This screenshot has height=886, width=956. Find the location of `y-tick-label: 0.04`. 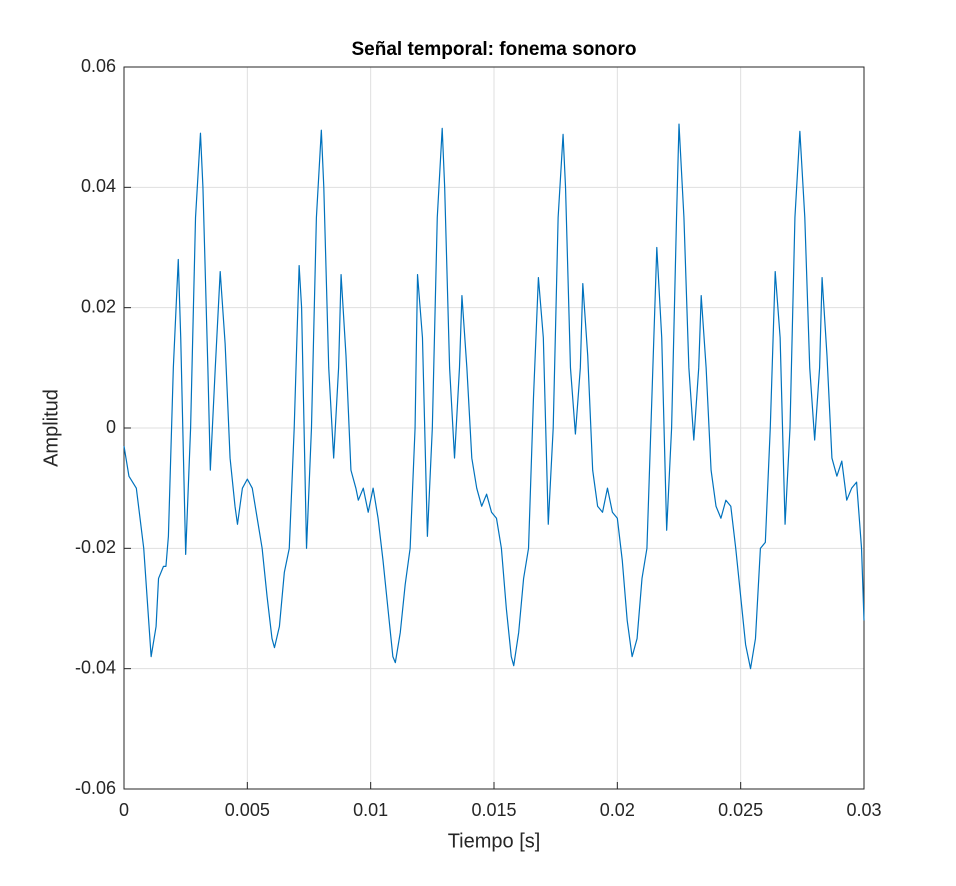

y-tick-label: 0.04 is located at coordinates (98, 186).